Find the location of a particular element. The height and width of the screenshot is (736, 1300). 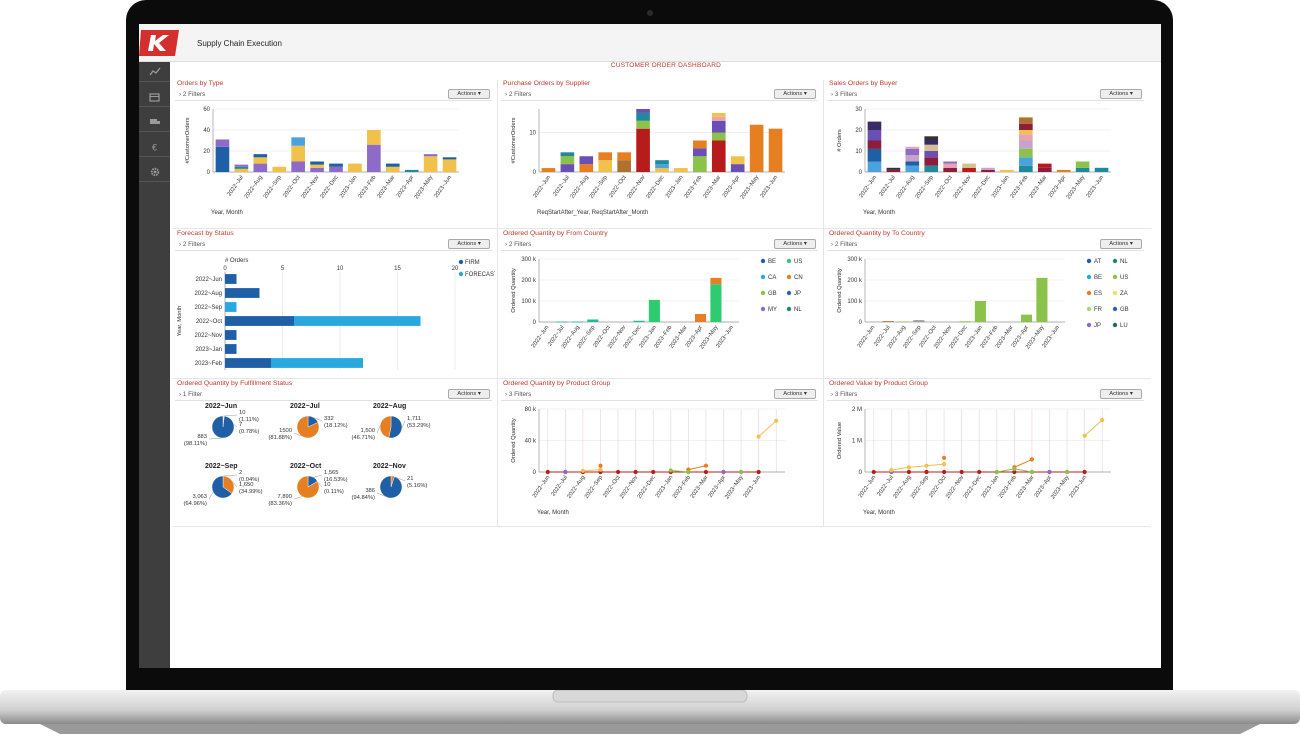

x-tick-label: 2023~Apr is located at coordinates (405, 187).